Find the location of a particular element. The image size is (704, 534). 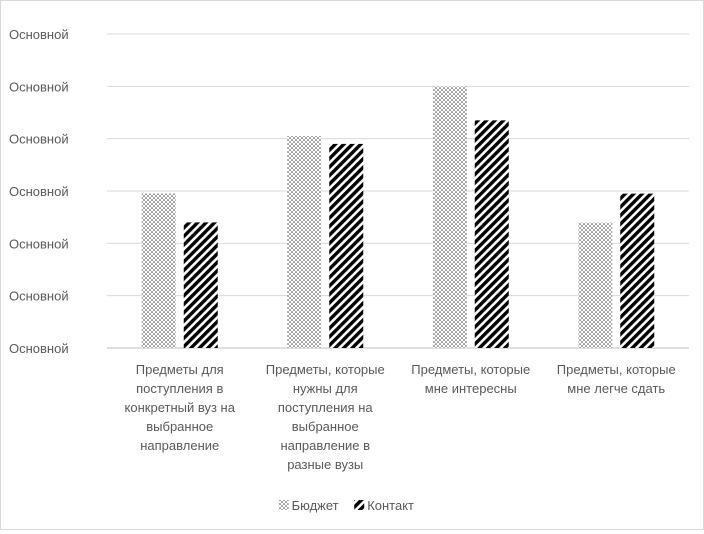

bar-Бюджет-2 is located at coordinates (449, 217).